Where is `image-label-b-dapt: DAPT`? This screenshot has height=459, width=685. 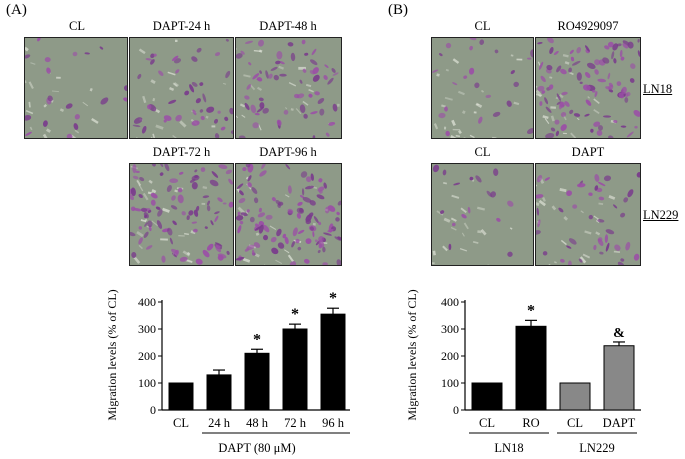
image-label-b-dapt: DAPT is located at coordinates (588, 152).